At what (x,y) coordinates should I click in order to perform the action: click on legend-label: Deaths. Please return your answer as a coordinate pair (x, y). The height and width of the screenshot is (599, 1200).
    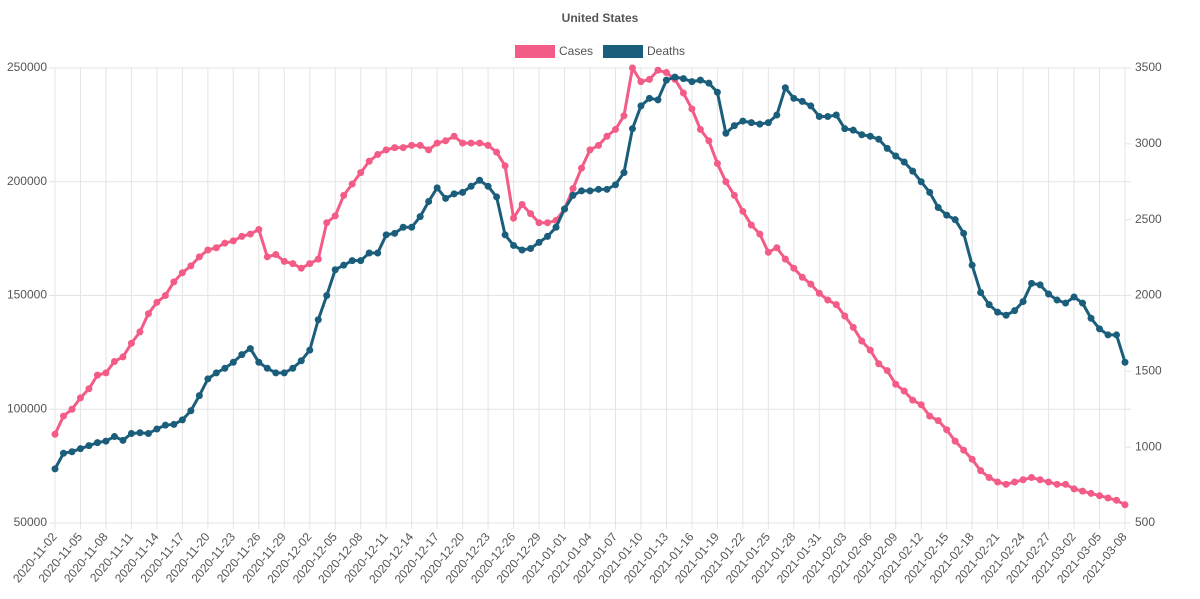
    Looking at the image, I should click on (666, 51).